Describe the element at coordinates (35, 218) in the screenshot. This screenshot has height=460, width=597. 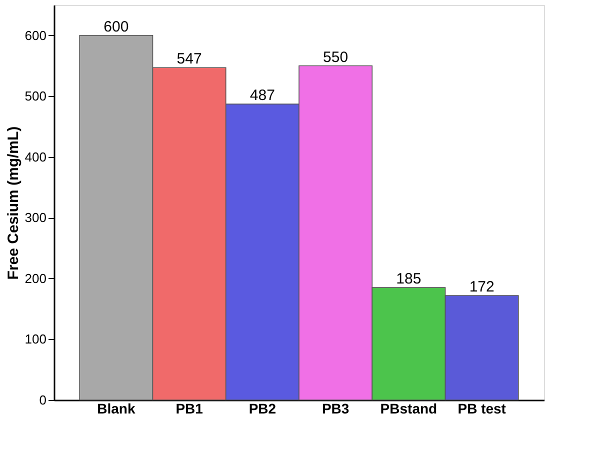
I see `y-tick-label: 300` at that location.